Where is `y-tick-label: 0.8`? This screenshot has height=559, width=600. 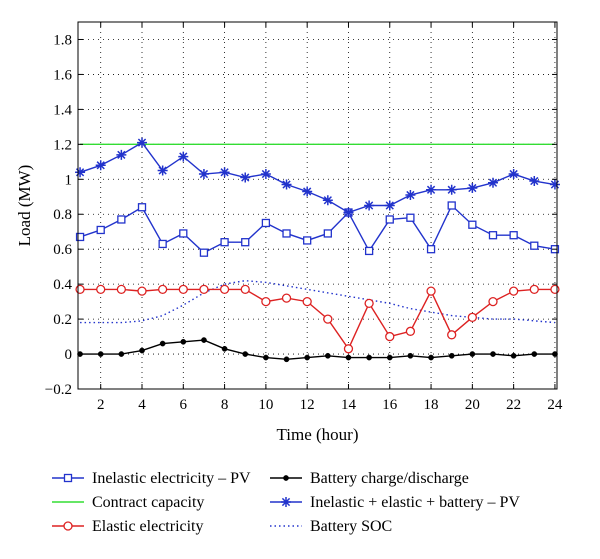
y-tick-label: 0.8 is located at coordinates (62, 215).